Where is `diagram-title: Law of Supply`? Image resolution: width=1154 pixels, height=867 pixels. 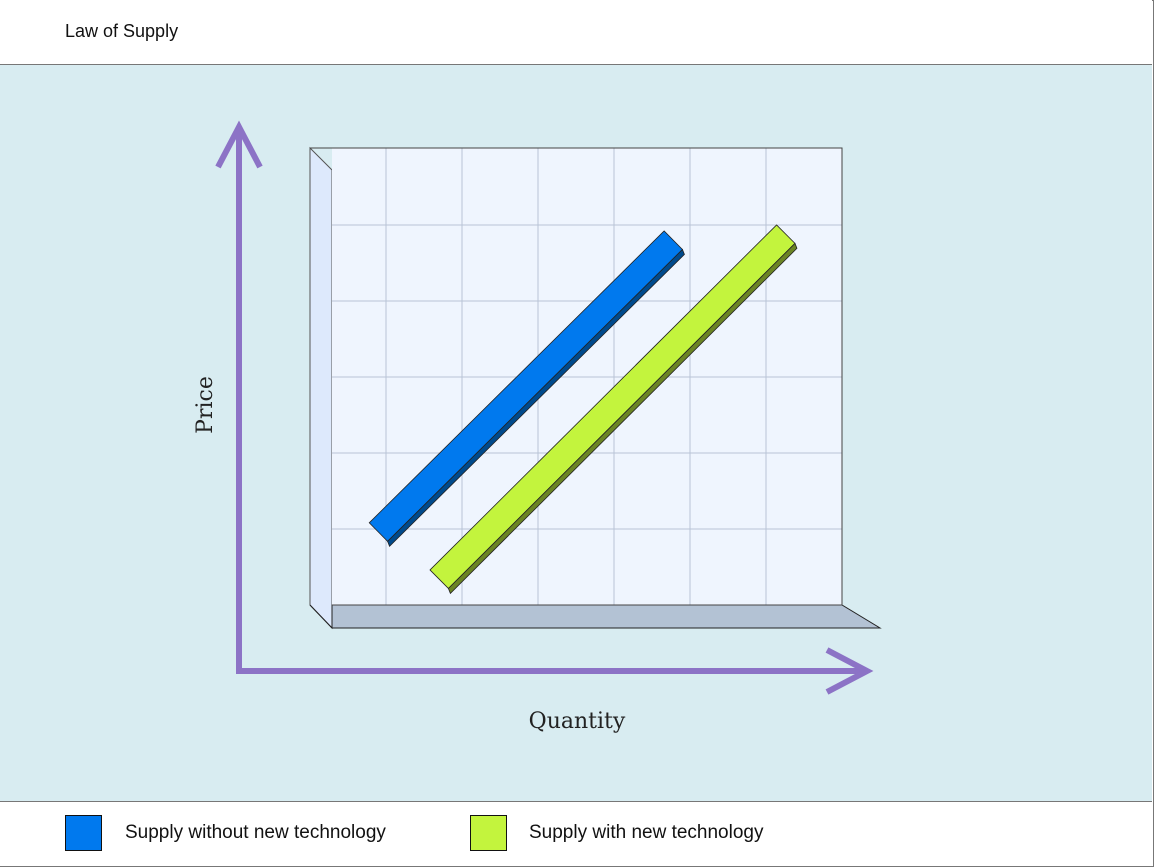 diagram-title: Law of Supply is located at coordinates (122, 31).